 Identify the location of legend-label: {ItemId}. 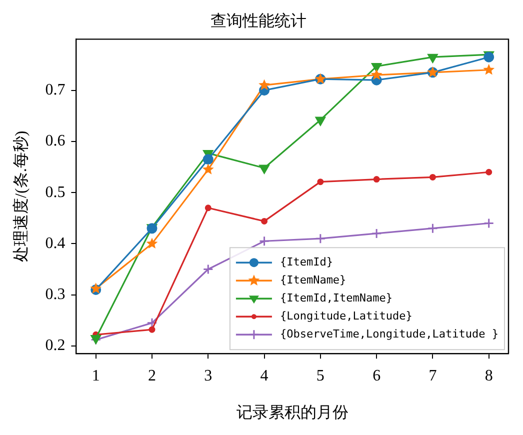
(306, 261).